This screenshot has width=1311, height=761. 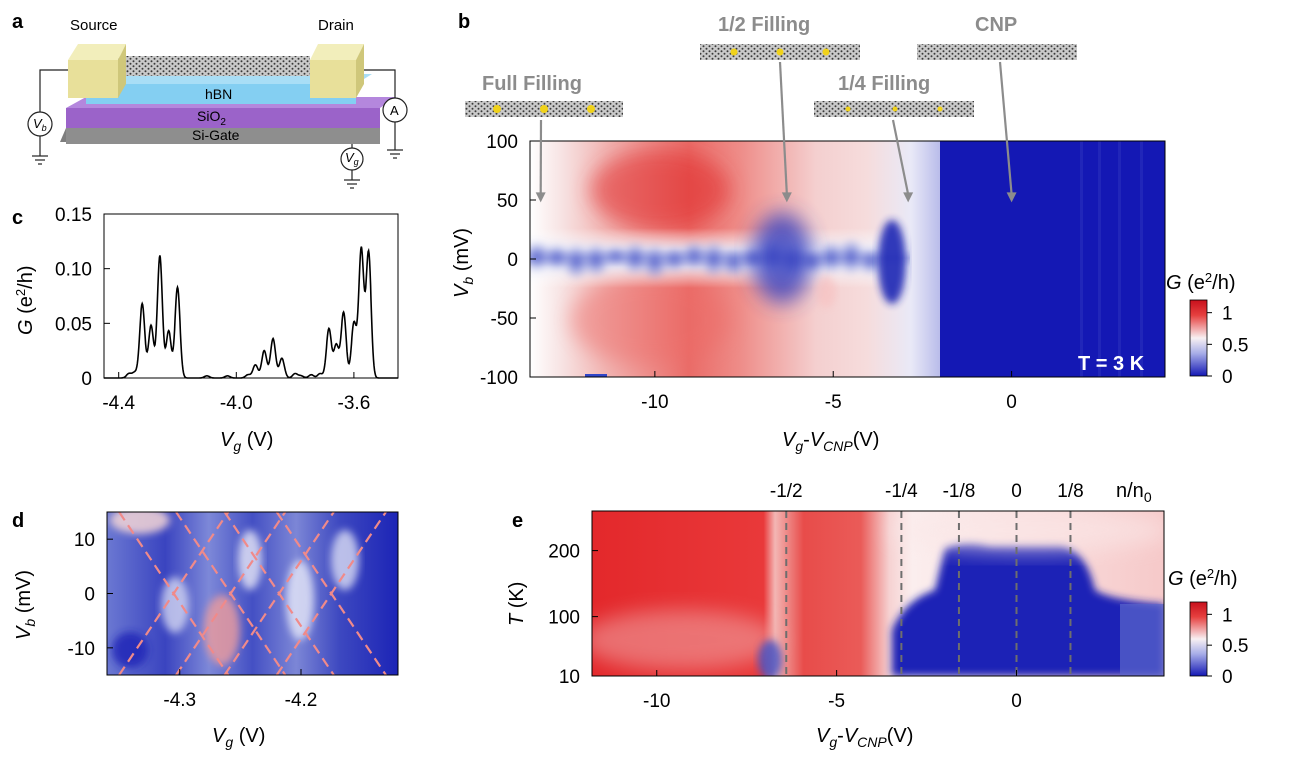 What do you see at coordinates (179, 700) in the screenshot?
I see `d-x-tick-label: -4.3` at bounding box center [179, 700].